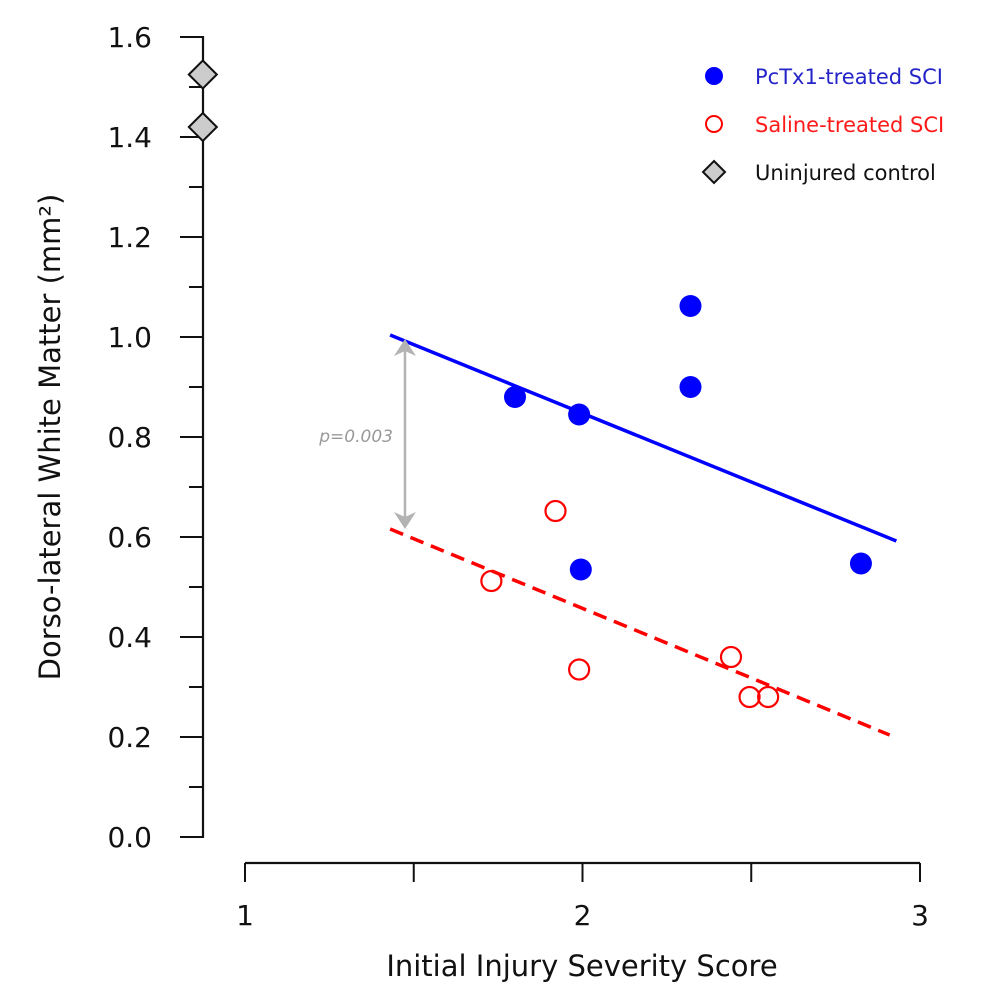  I want to click on x-axis: 1 2 3, so click(582, 896).